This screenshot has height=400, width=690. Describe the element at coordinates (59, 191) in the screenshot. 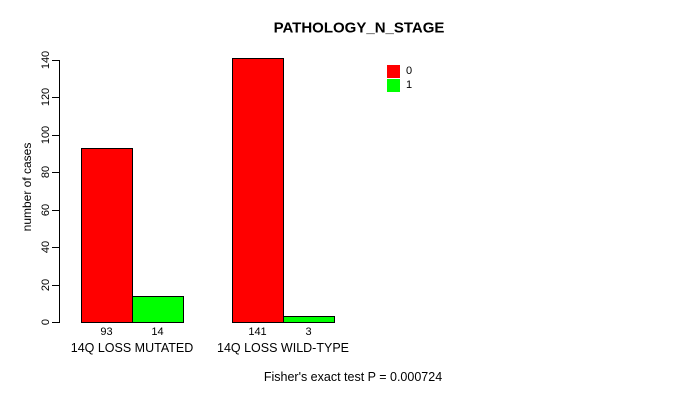

I see `y-axis-line` at that location.